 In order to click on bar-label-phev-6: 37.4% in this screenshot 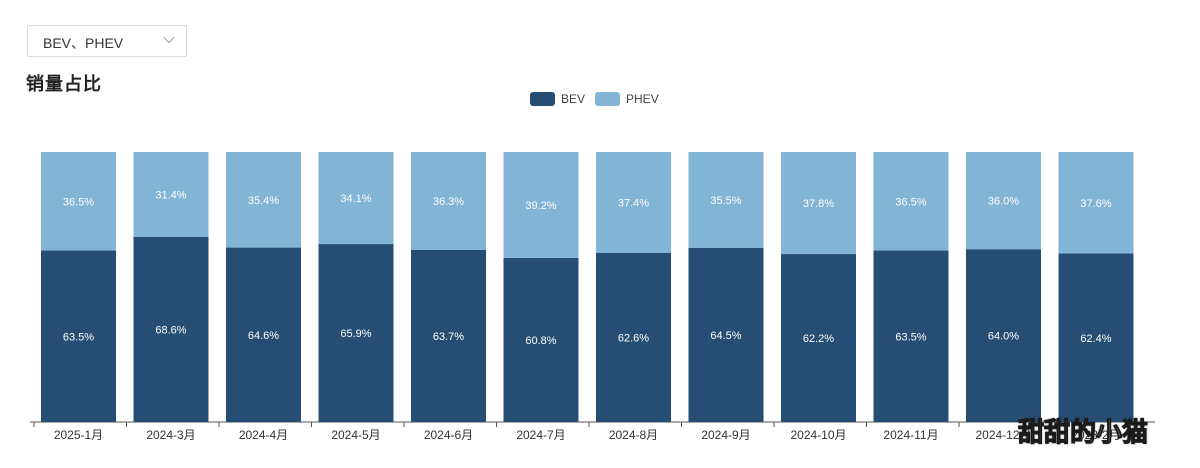, I will do `click(633, 203)`.